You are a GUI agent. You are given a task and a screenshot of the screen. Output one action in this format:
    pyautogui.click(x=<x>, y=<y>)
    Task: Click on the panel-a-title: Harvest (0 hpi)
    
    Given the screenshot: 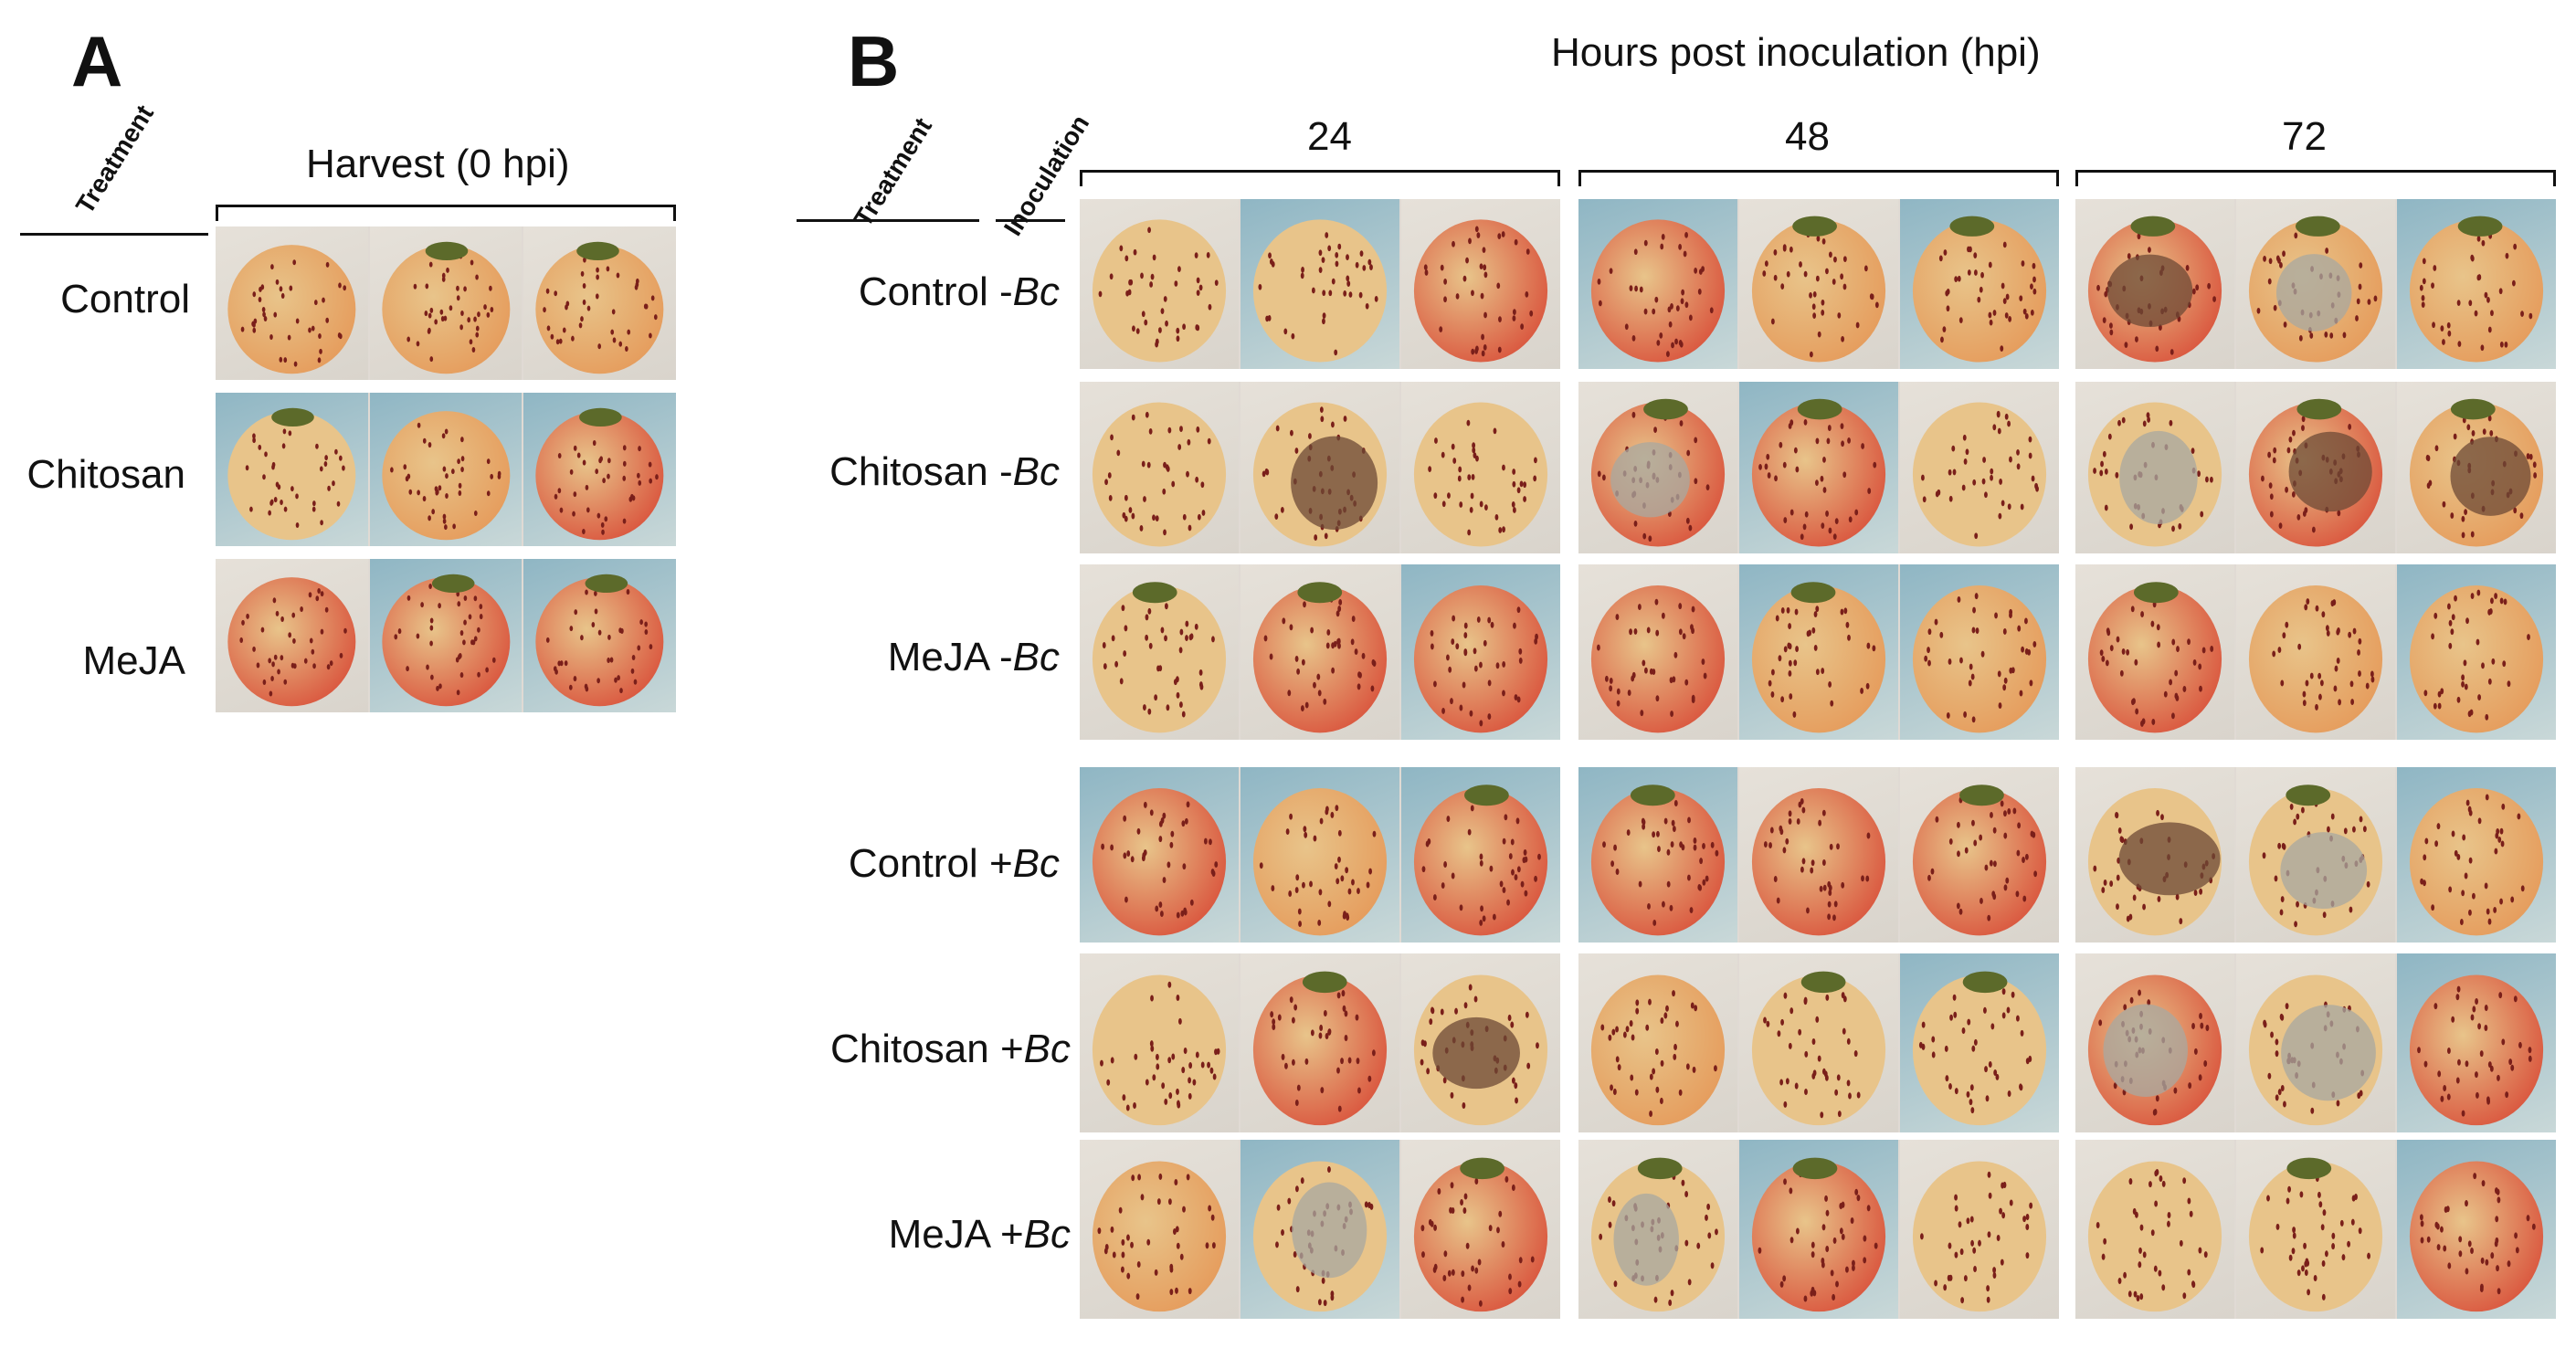 What is the action you would take?
    pyautogui.click(x=438, y=164)
    